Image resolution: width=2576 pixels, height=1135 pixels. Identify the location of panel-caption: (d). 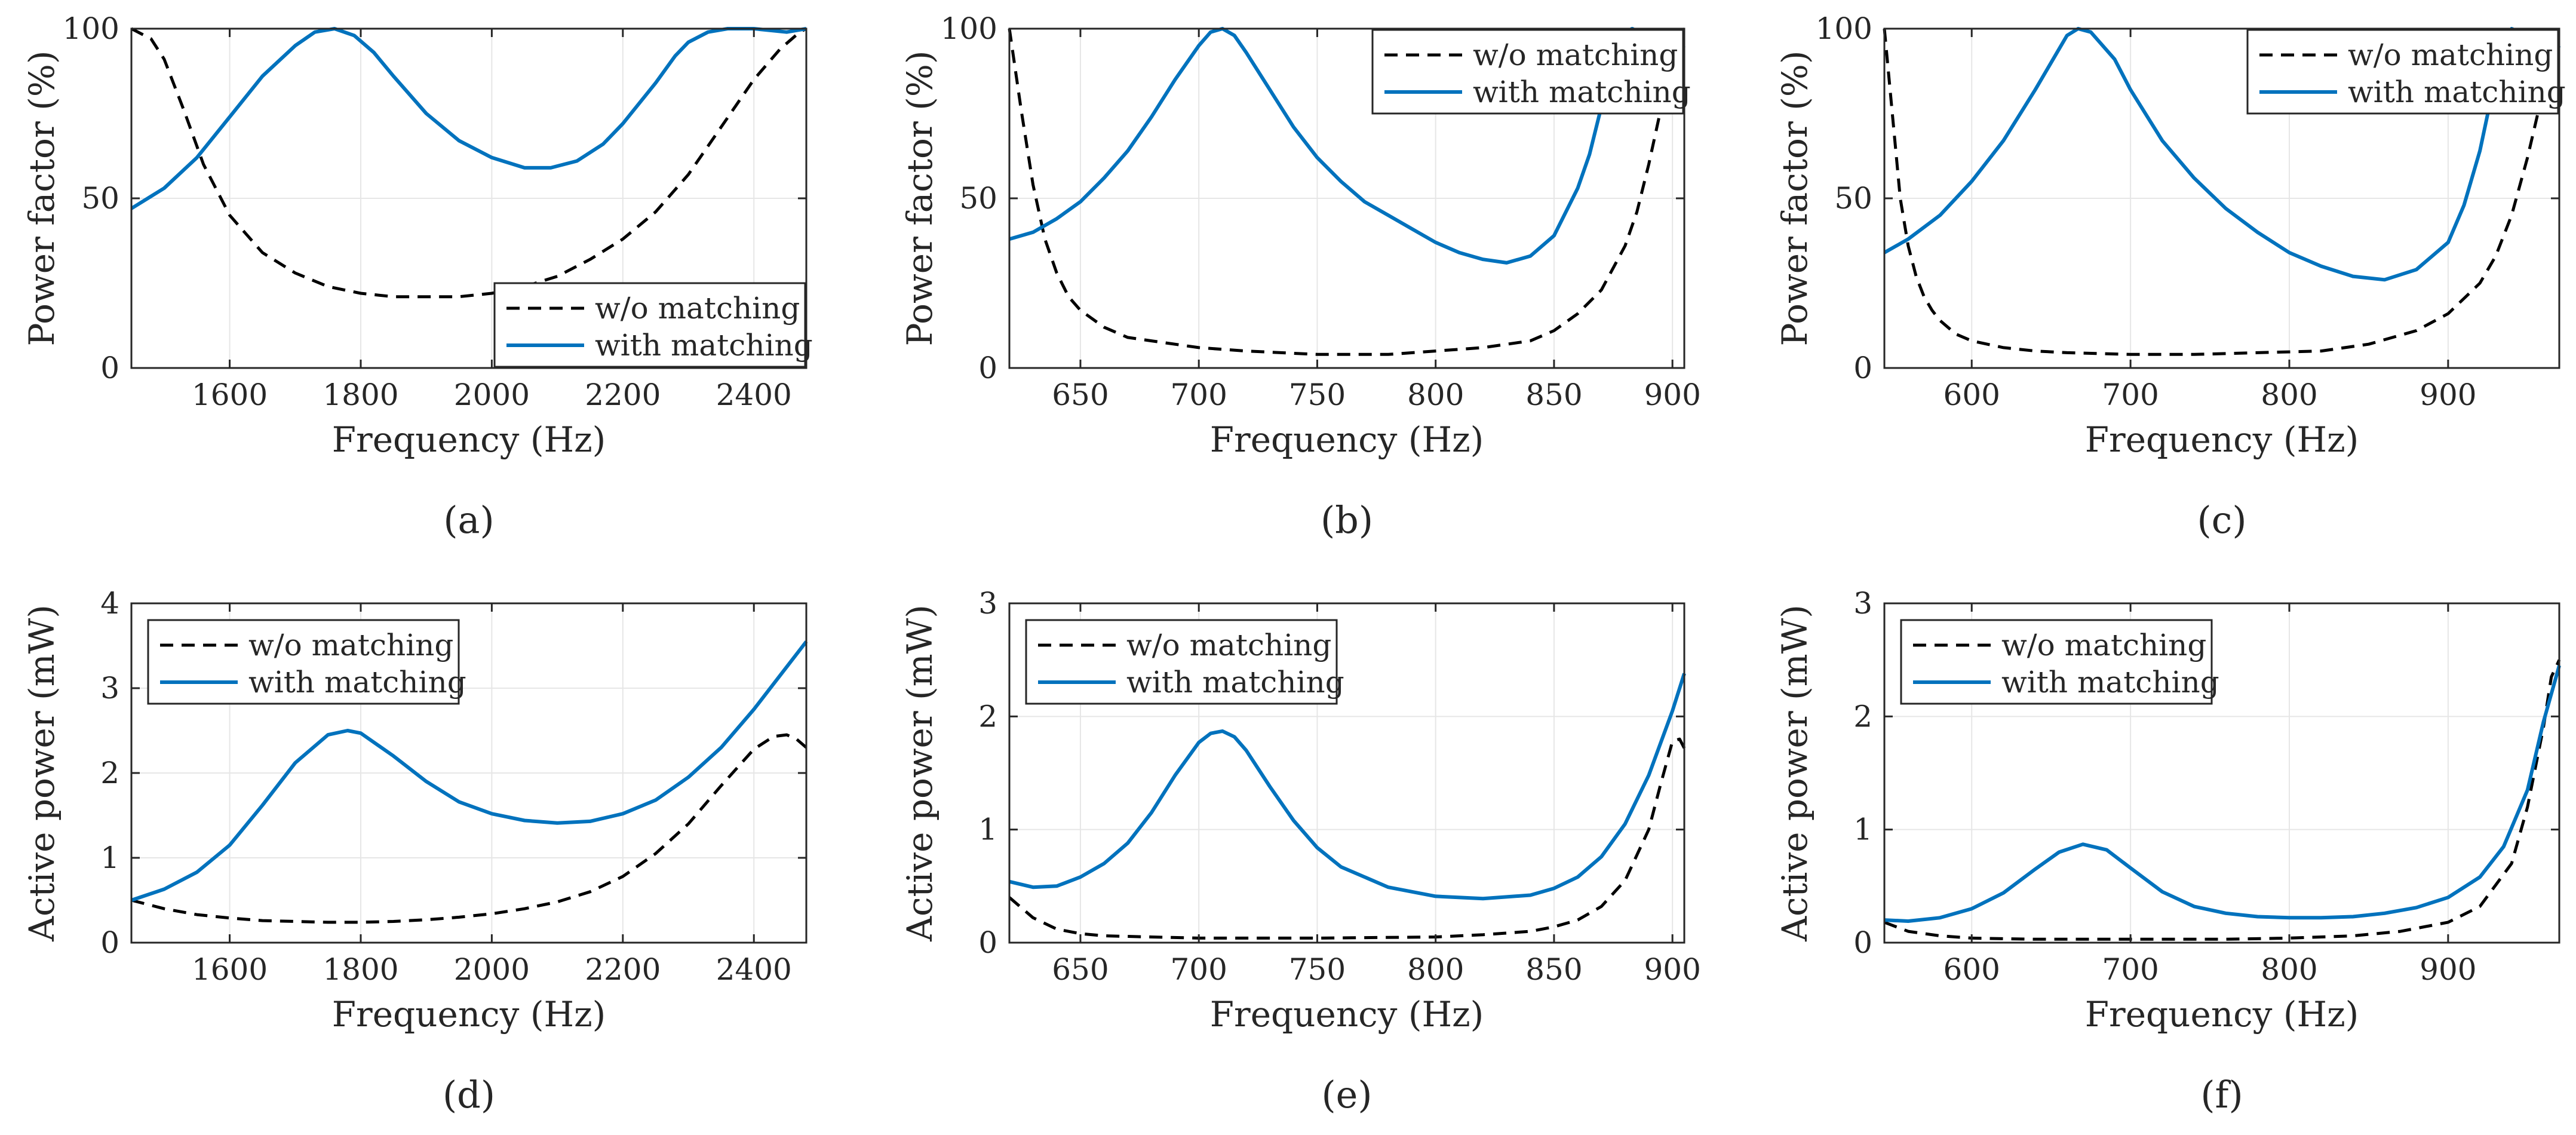
(469, 1094).